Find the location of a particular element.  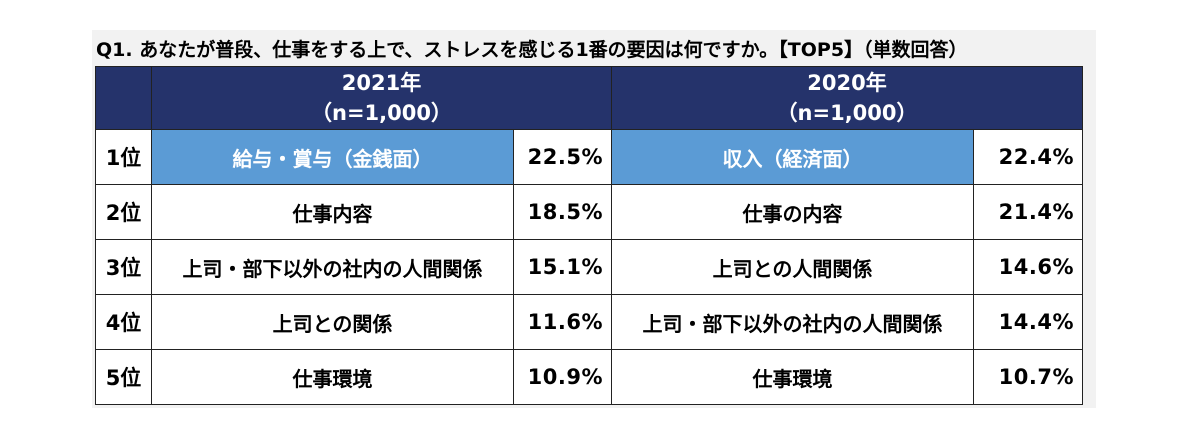

value-2020-cell: 21.4% is located at coordinates (1028, 212).